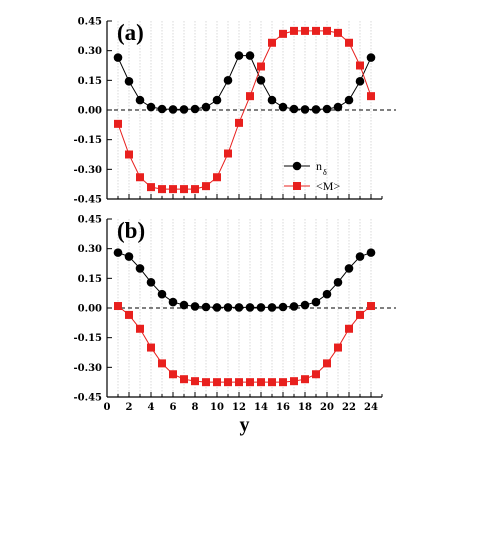 The height and width of the screenshot is (554, 485). What do you see at coordinates (349, 407) in the screenshot?
I see `x-tick-label: 22` at bounding box center [349, 407].